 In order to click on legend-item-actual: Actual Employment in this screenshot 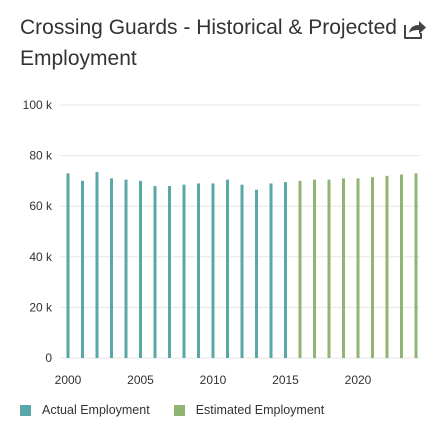, I will do `click(85, 410)`.